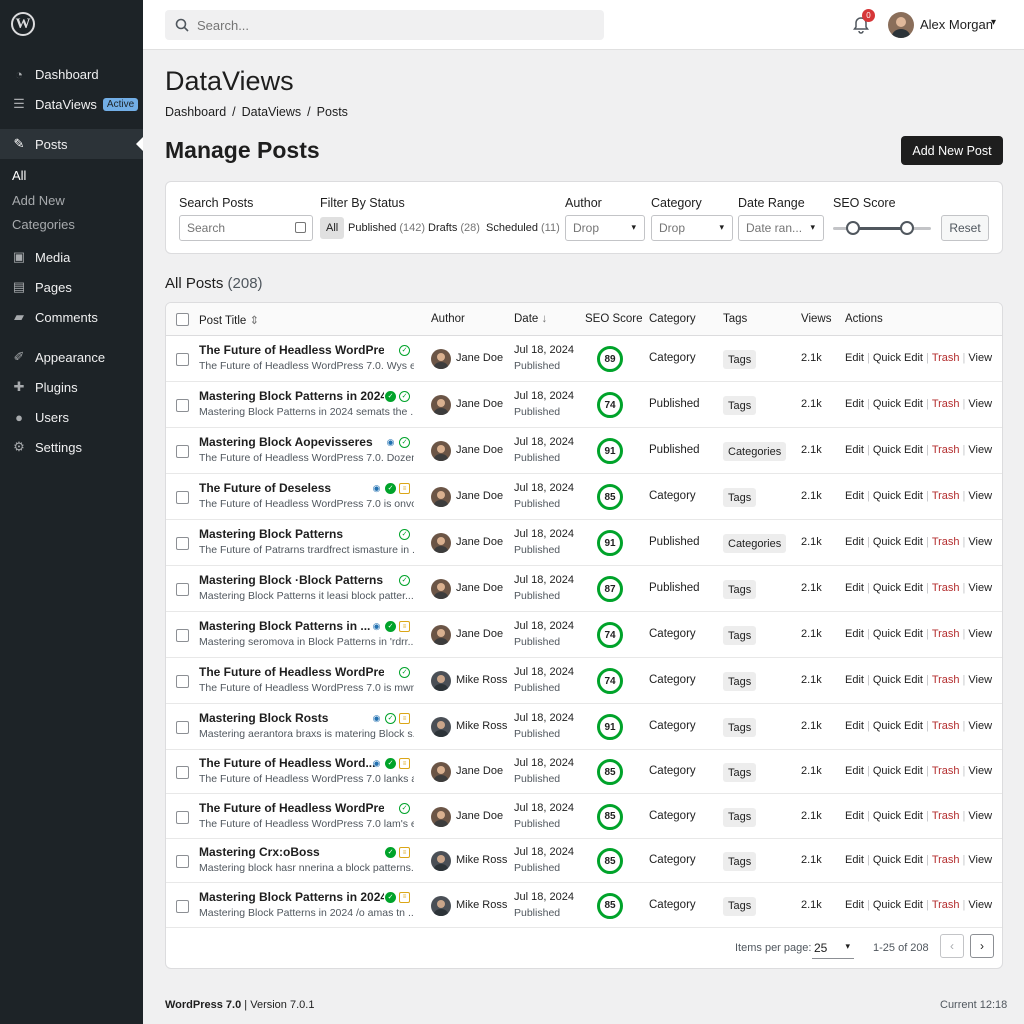  I want to click on add-new-post-button: Add New Post, so click(952, 150).